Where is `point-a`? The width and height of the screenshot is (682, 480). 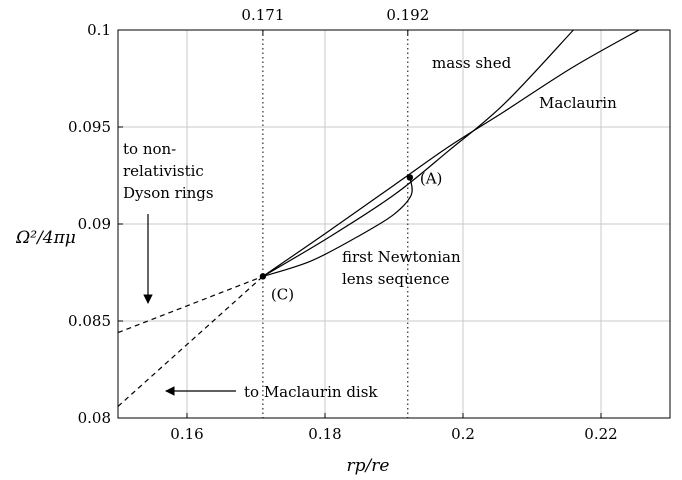
point-a is located at coordinates (410, 177).